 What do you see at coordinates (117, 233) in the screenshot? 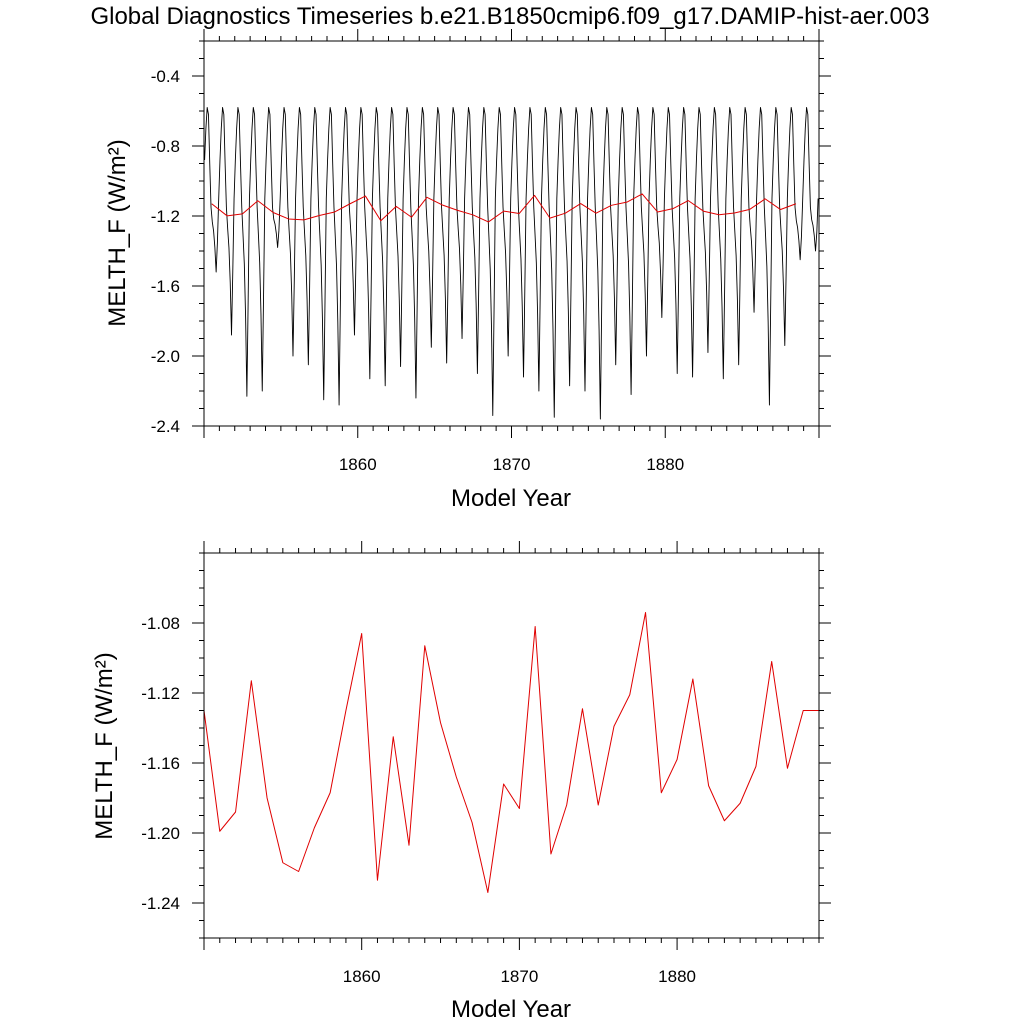
I see `top-y-axis-label: MELTH_F (W/m²)` at bounding box center [117, 233].